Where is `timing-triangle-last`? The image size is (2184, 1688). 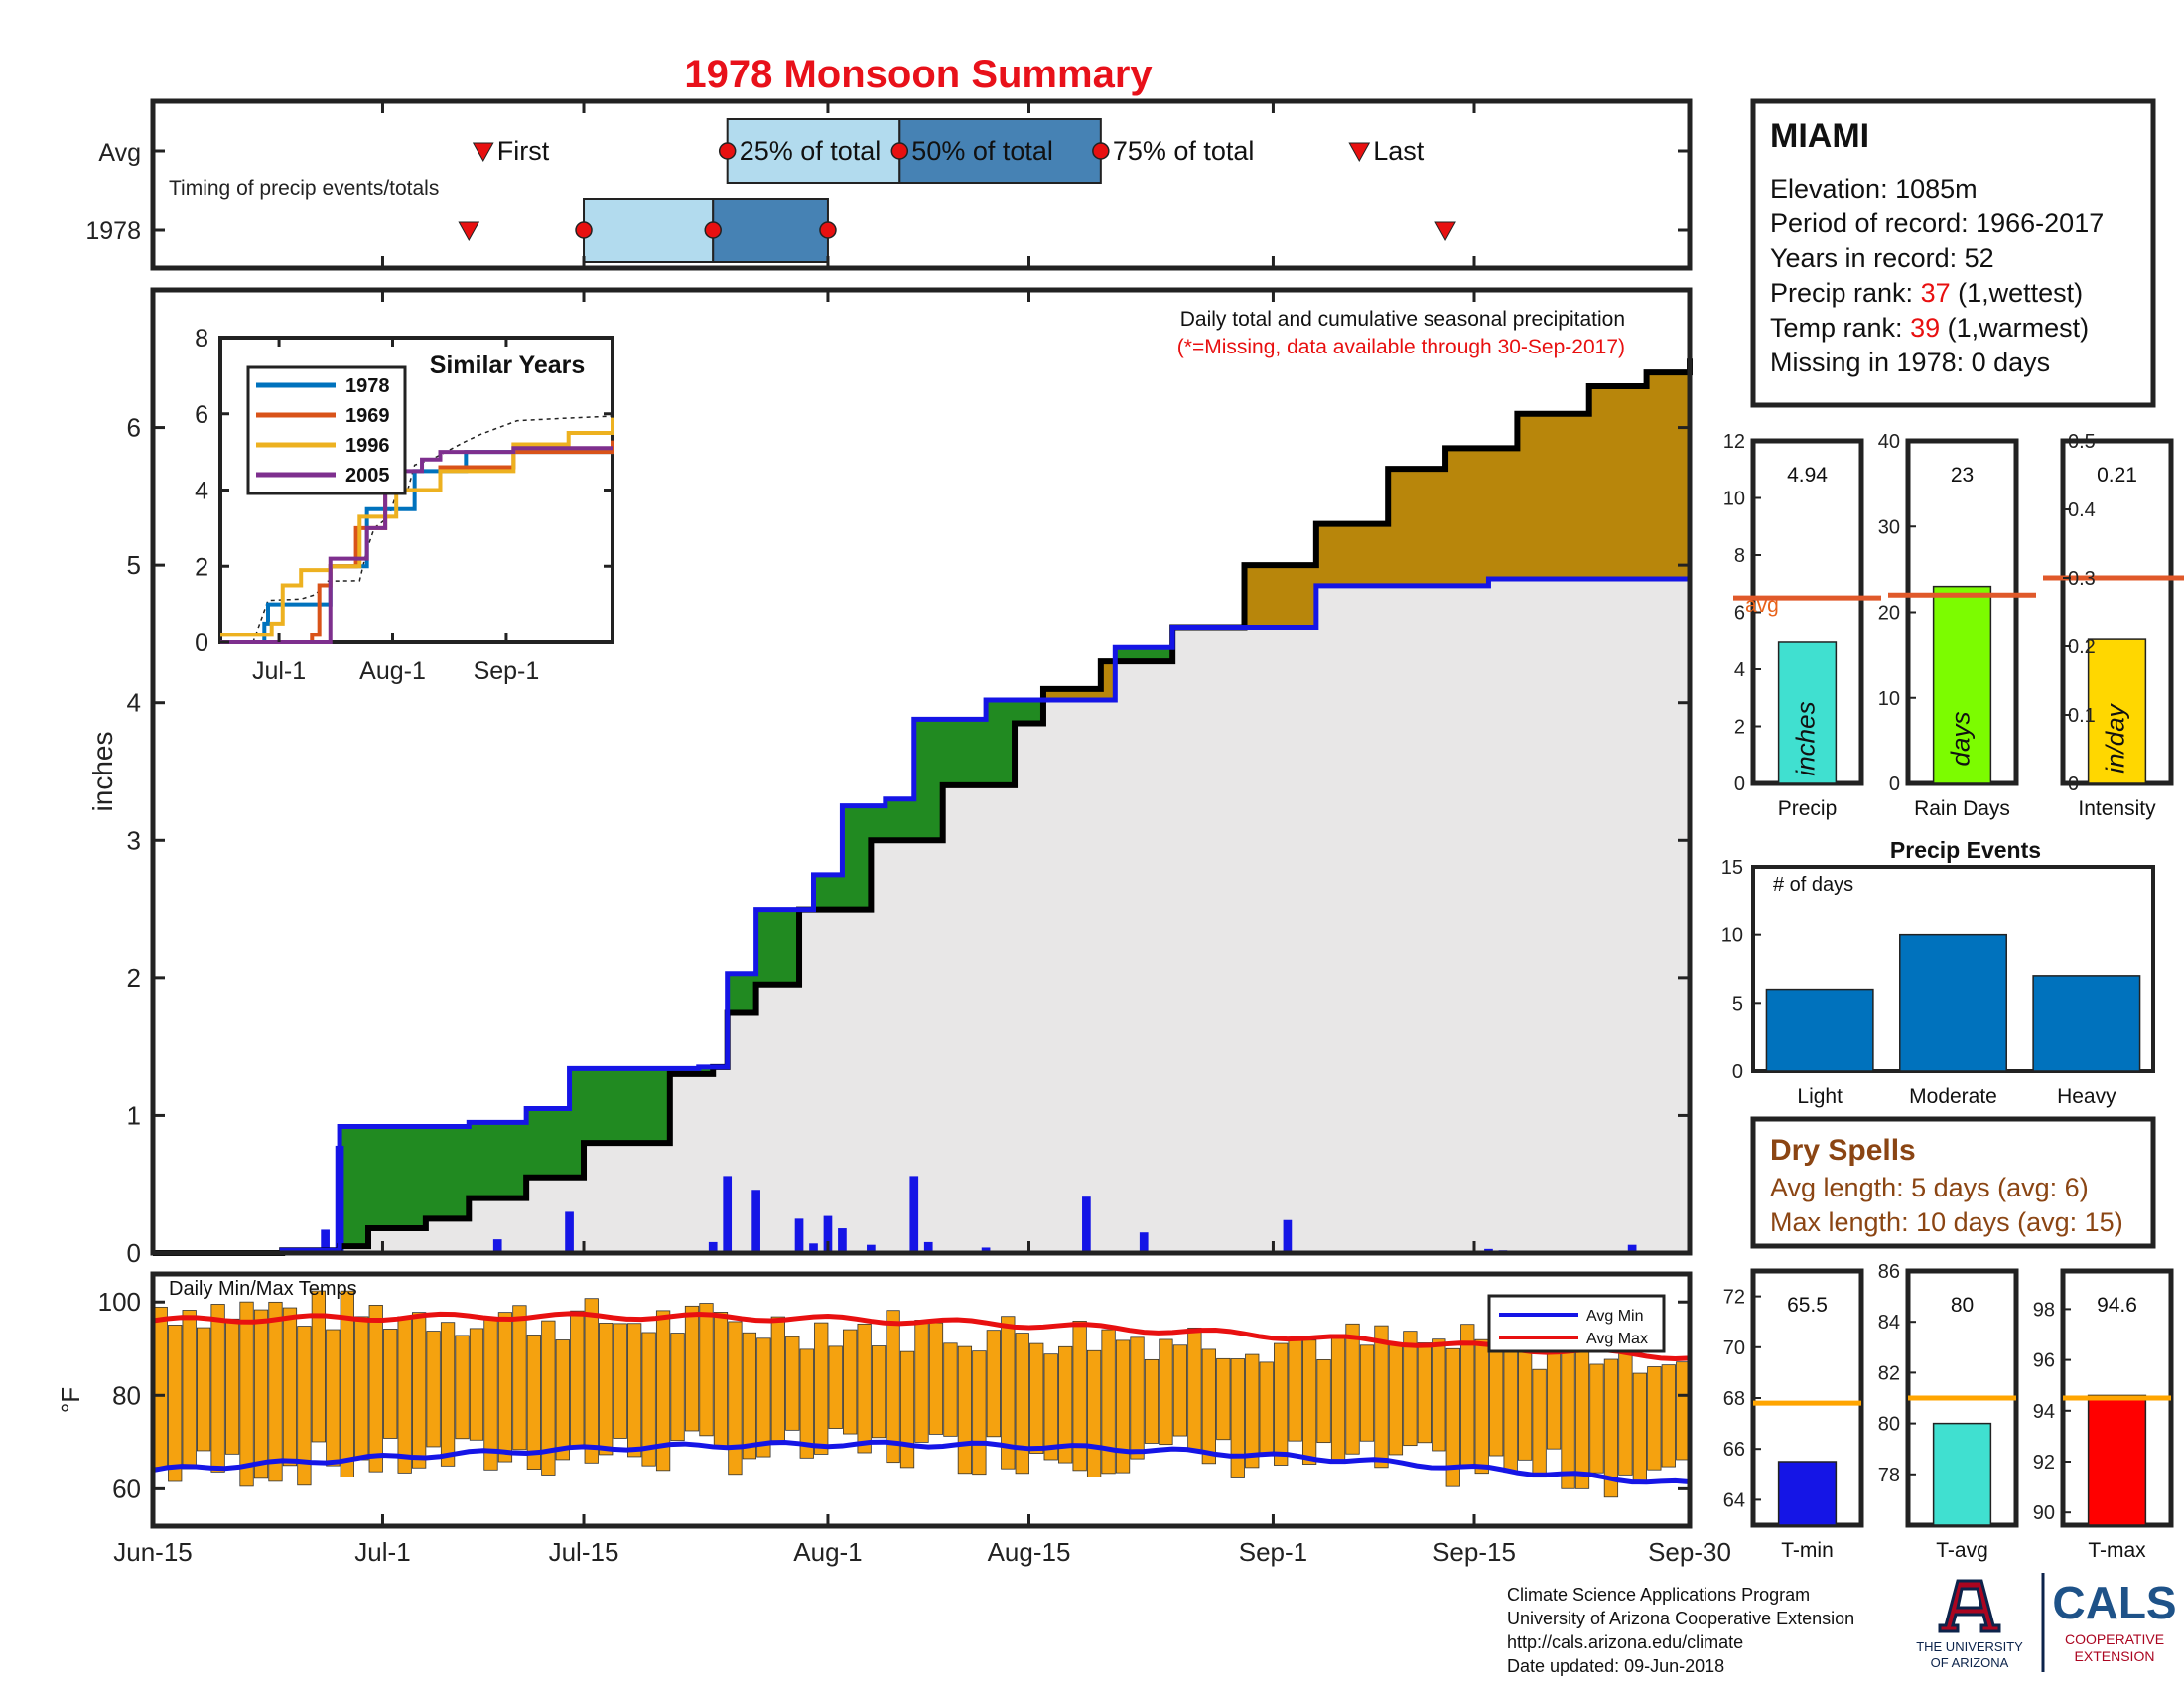 timing-triangle-last is located at coordinates (1359, 152).